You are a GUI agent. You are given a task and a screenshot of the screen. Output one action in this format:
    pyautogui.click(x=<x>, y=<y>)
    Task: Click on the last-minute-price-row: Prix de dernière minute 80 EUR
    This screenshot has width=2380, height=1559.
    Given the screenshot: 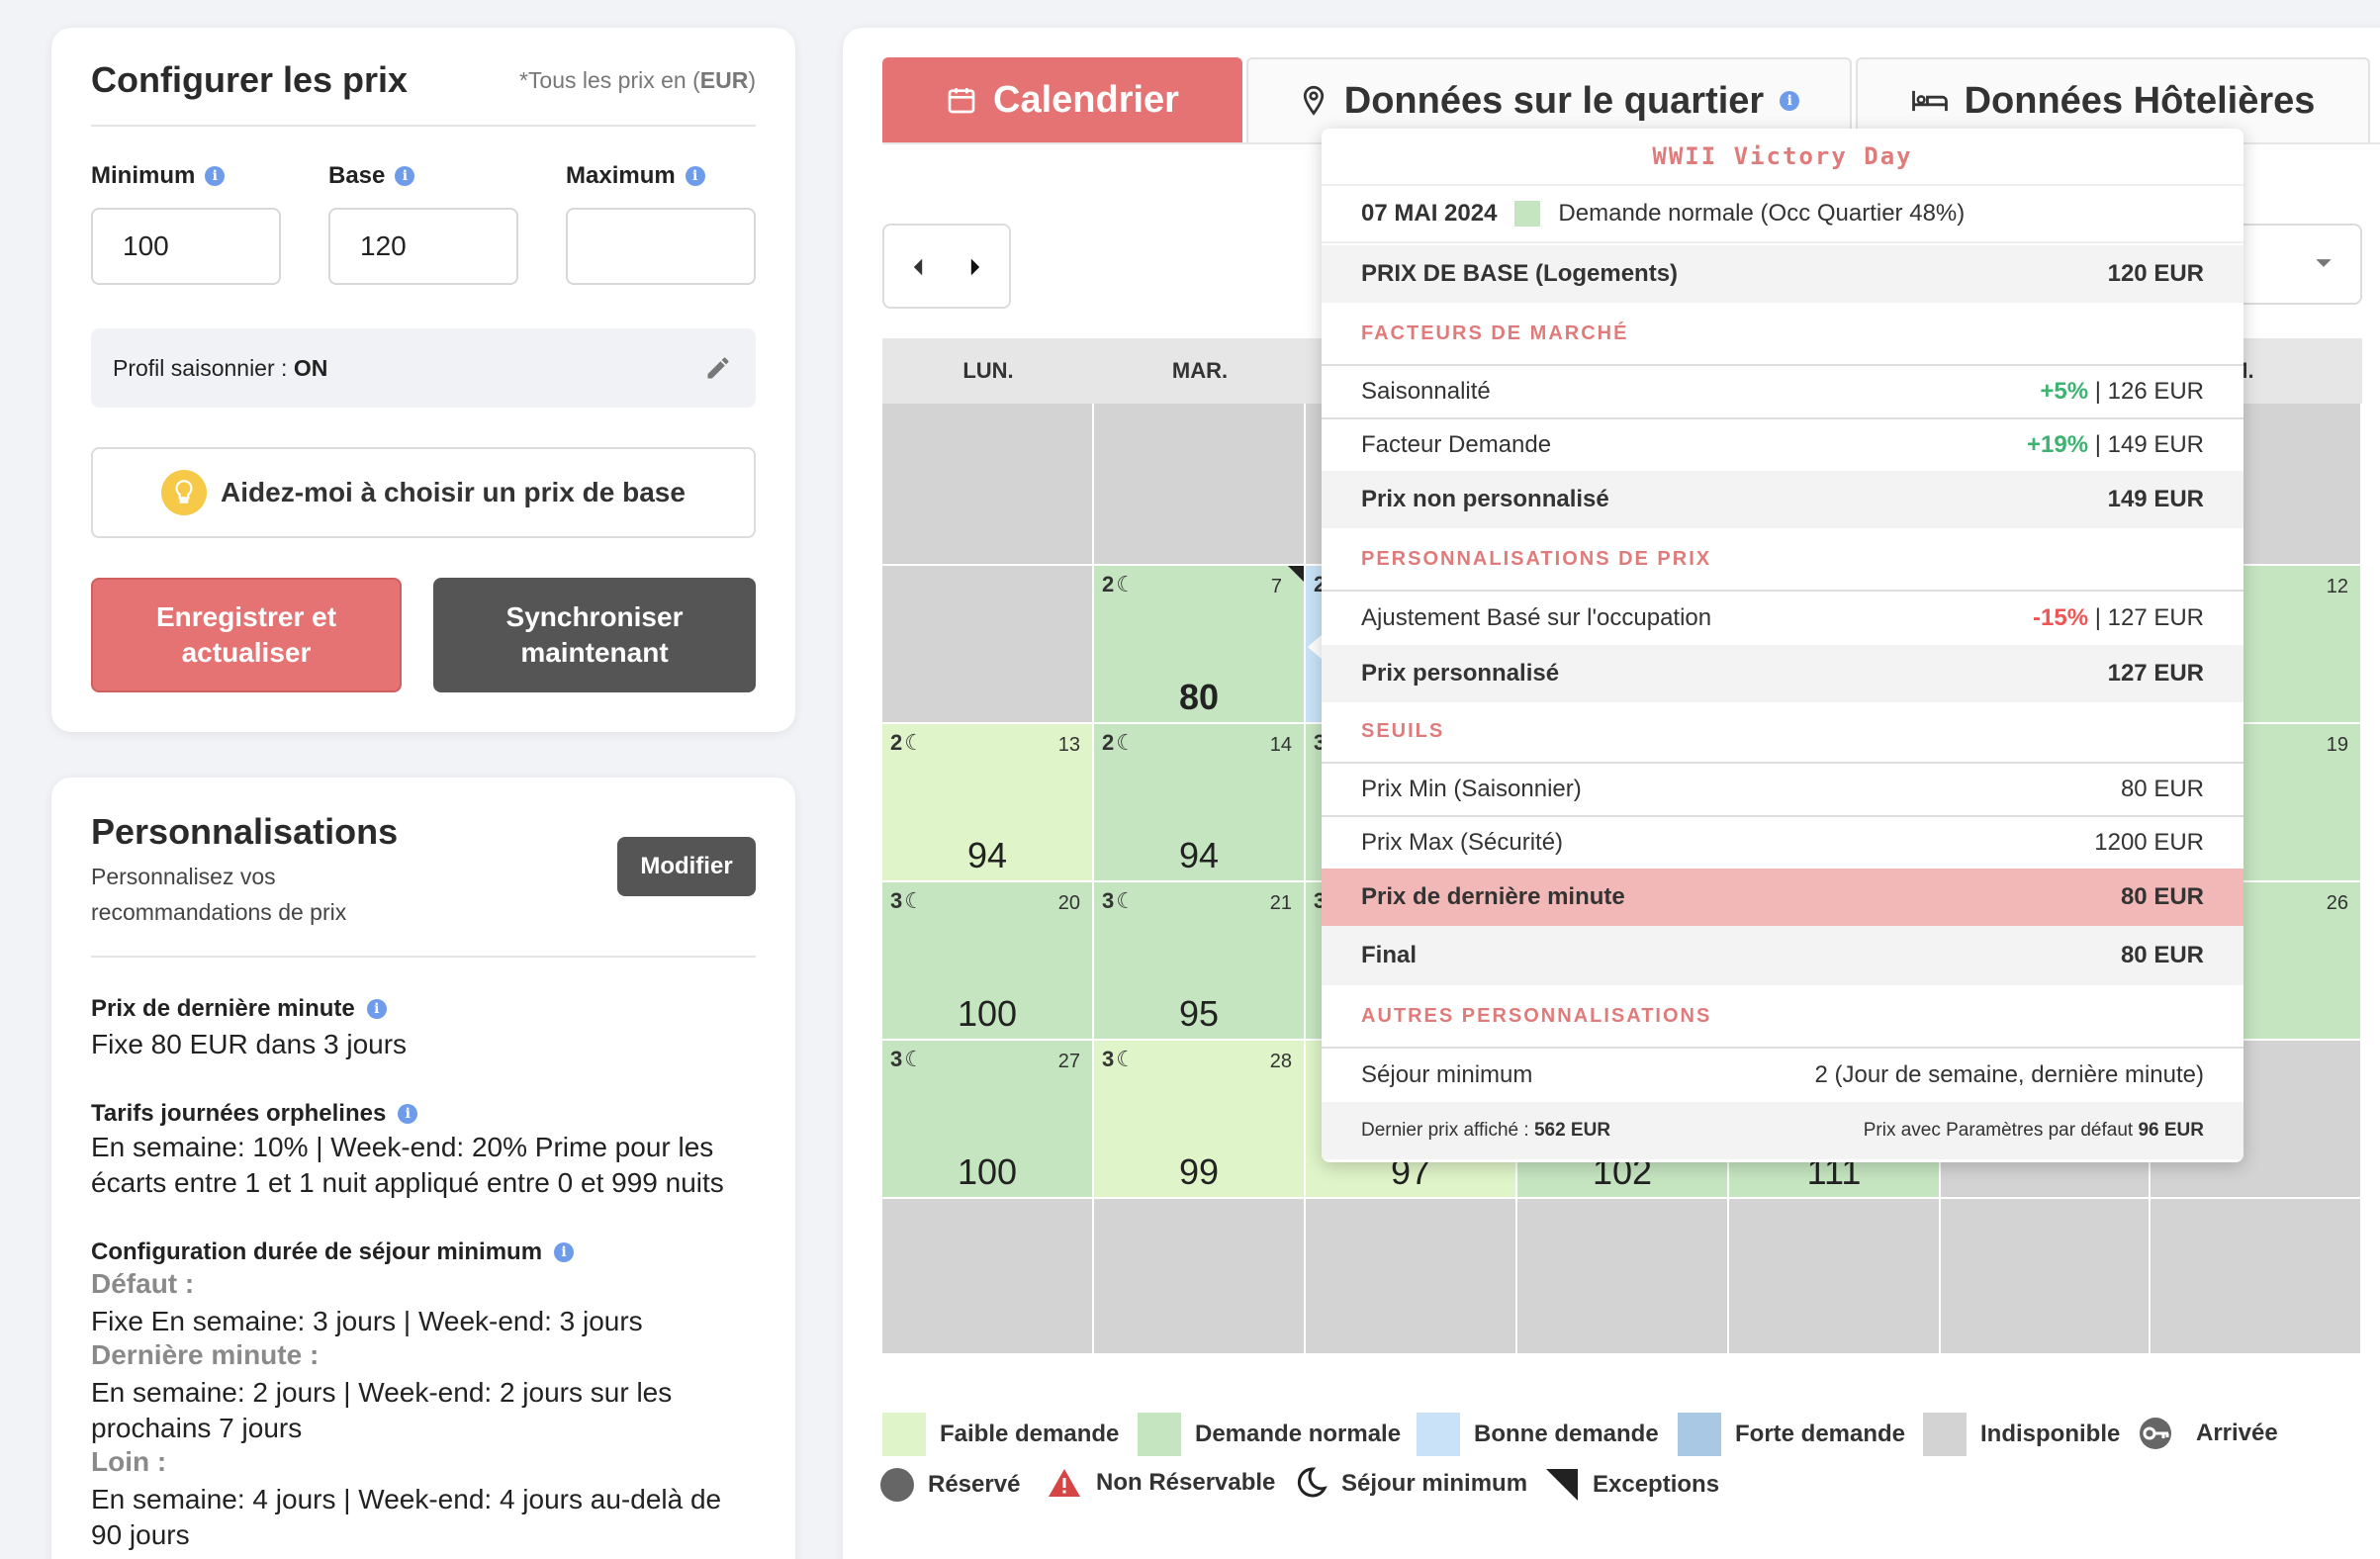 What is the action you would take?
    pyautogui.click(x=1782, y=897)
    